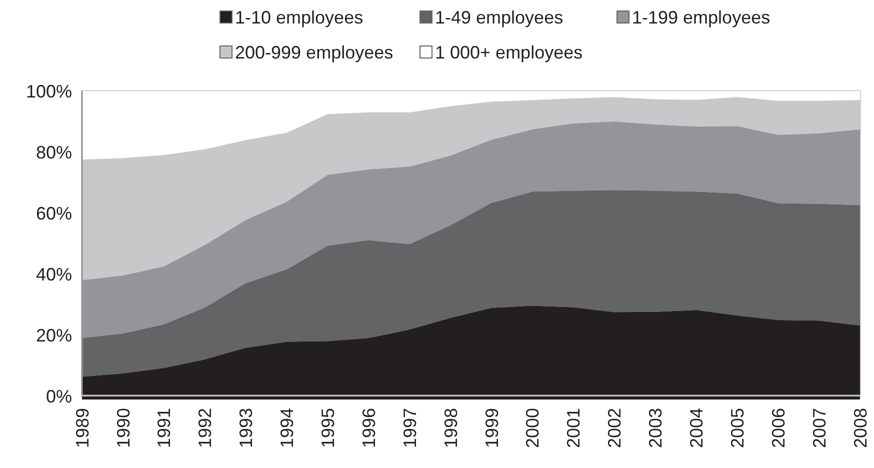  What do you see at coordinates (532, 428) in the screenshot?
I see `x-tick-label: 2000` at bounding box center [532, 428].